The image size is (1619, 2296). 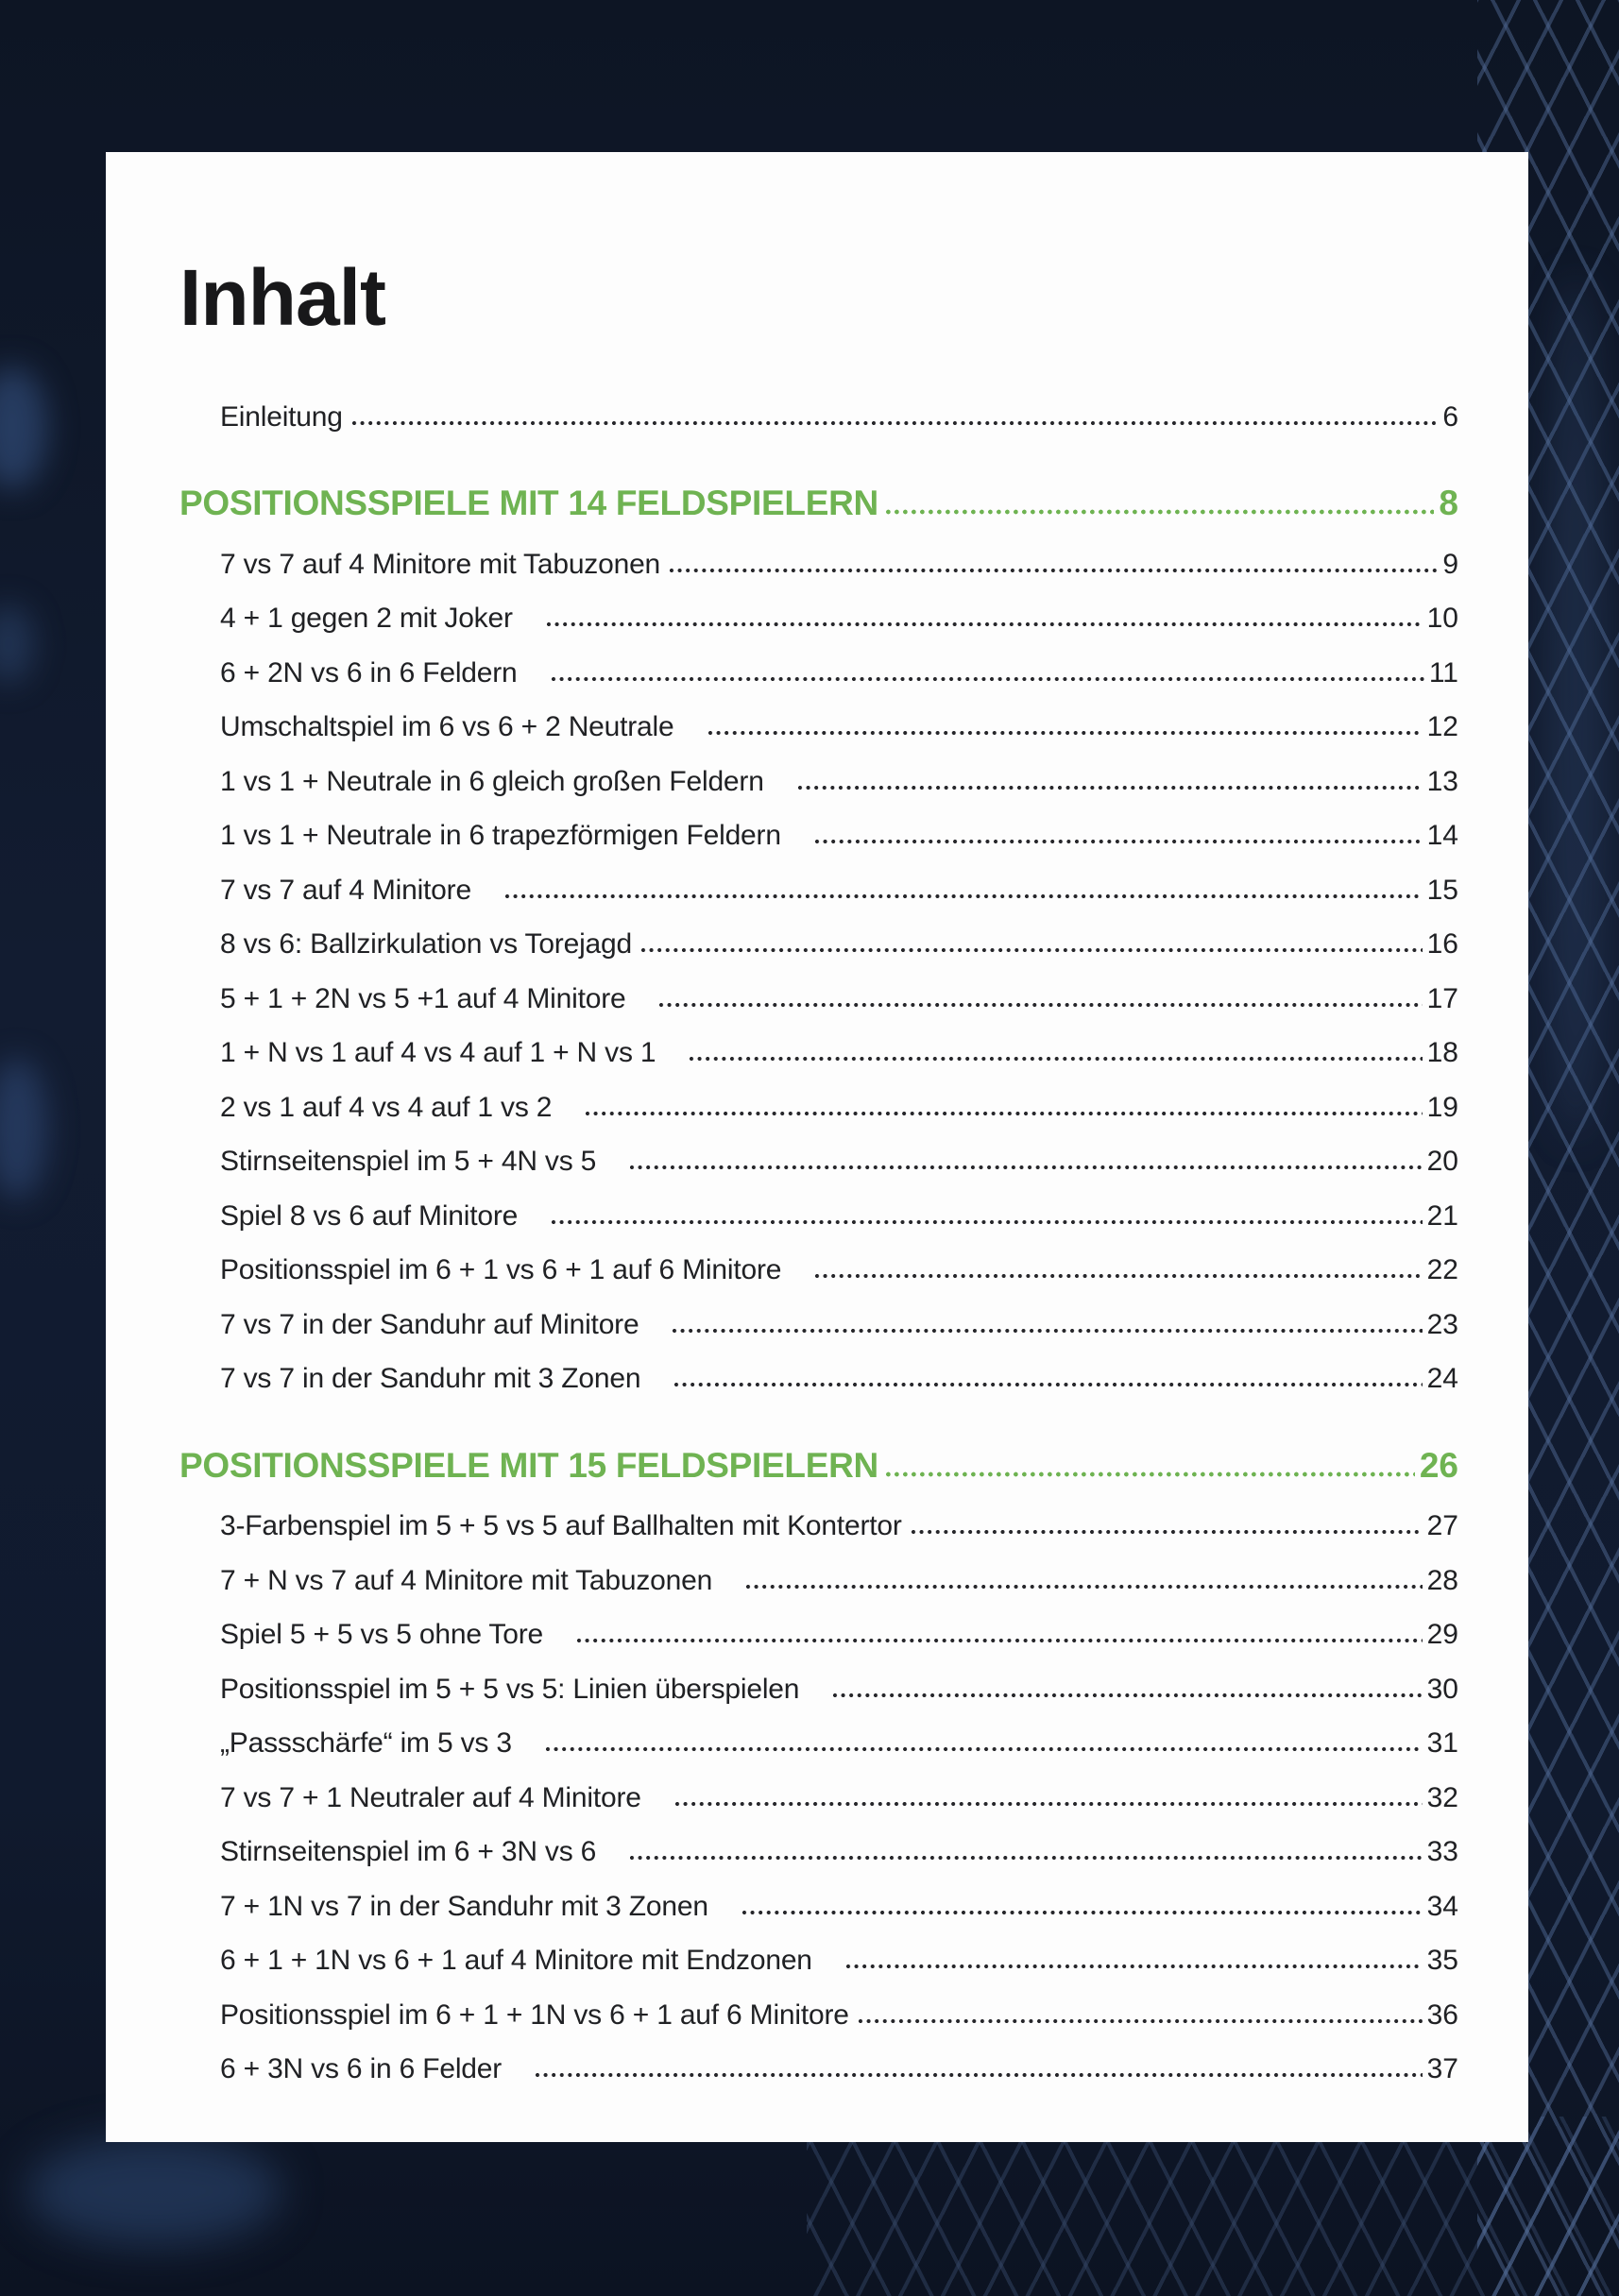 What do you see at coordinates (819, 1152) in the screenshot?
I see `toc-entry: Stirnseitenspiel im 5 + 4N vs 5 20` at bounding box center [819, 1152].